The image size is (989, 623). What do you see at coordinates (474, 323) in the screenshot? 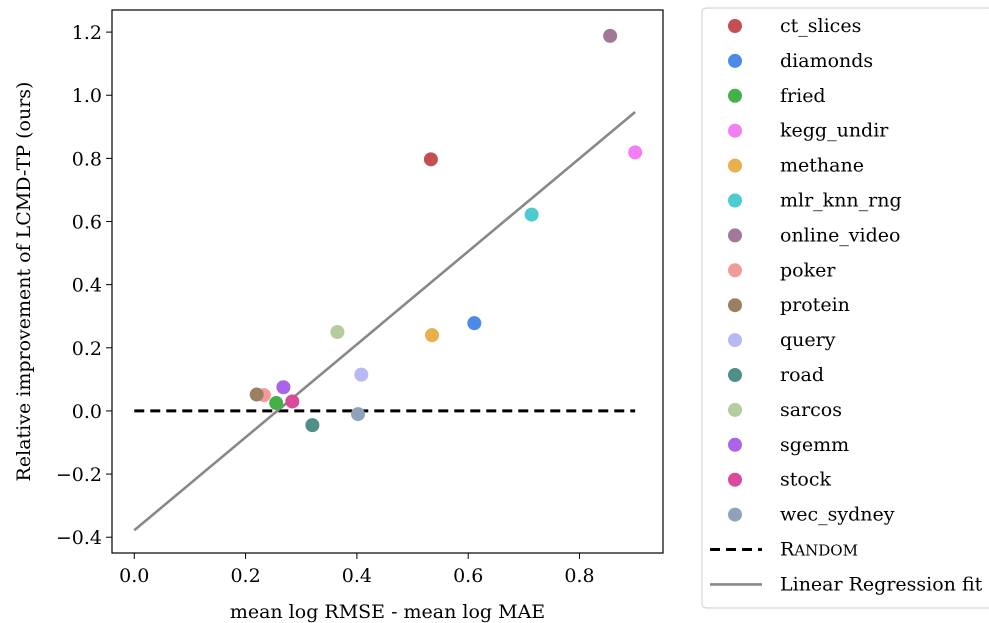
I see `point-diamonds` at bounding box center [474, 323].